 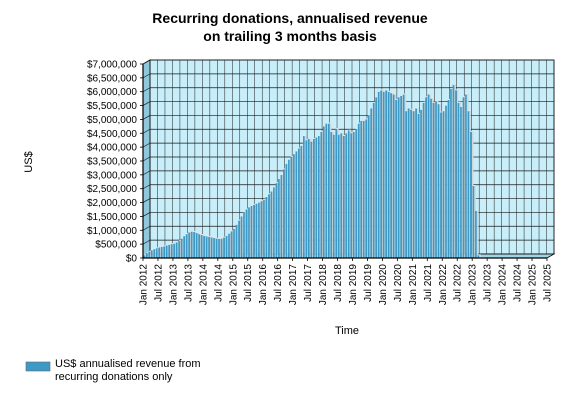 I want to click on y-axis-label: US$, so click(x=29, y=161).